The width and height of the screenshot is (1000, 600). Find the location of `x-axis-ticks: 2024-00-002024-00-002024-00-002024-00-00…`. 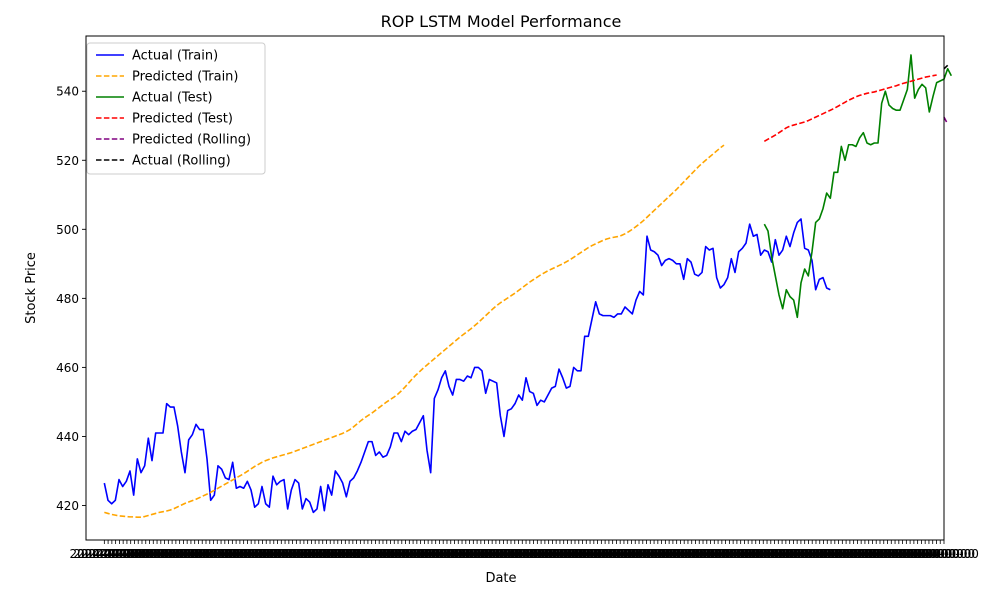

x-axis-ticks: 2024-00-002024-00-002024-00-002024-00-00… is located at coordinates (524, 550).